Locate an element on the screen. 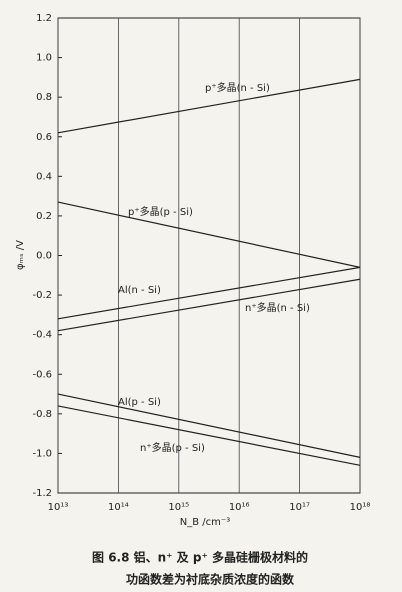 The height and width of the screenshot is (592, 402). y-tick-label: 0.8 is located at coordinates (44, 97).